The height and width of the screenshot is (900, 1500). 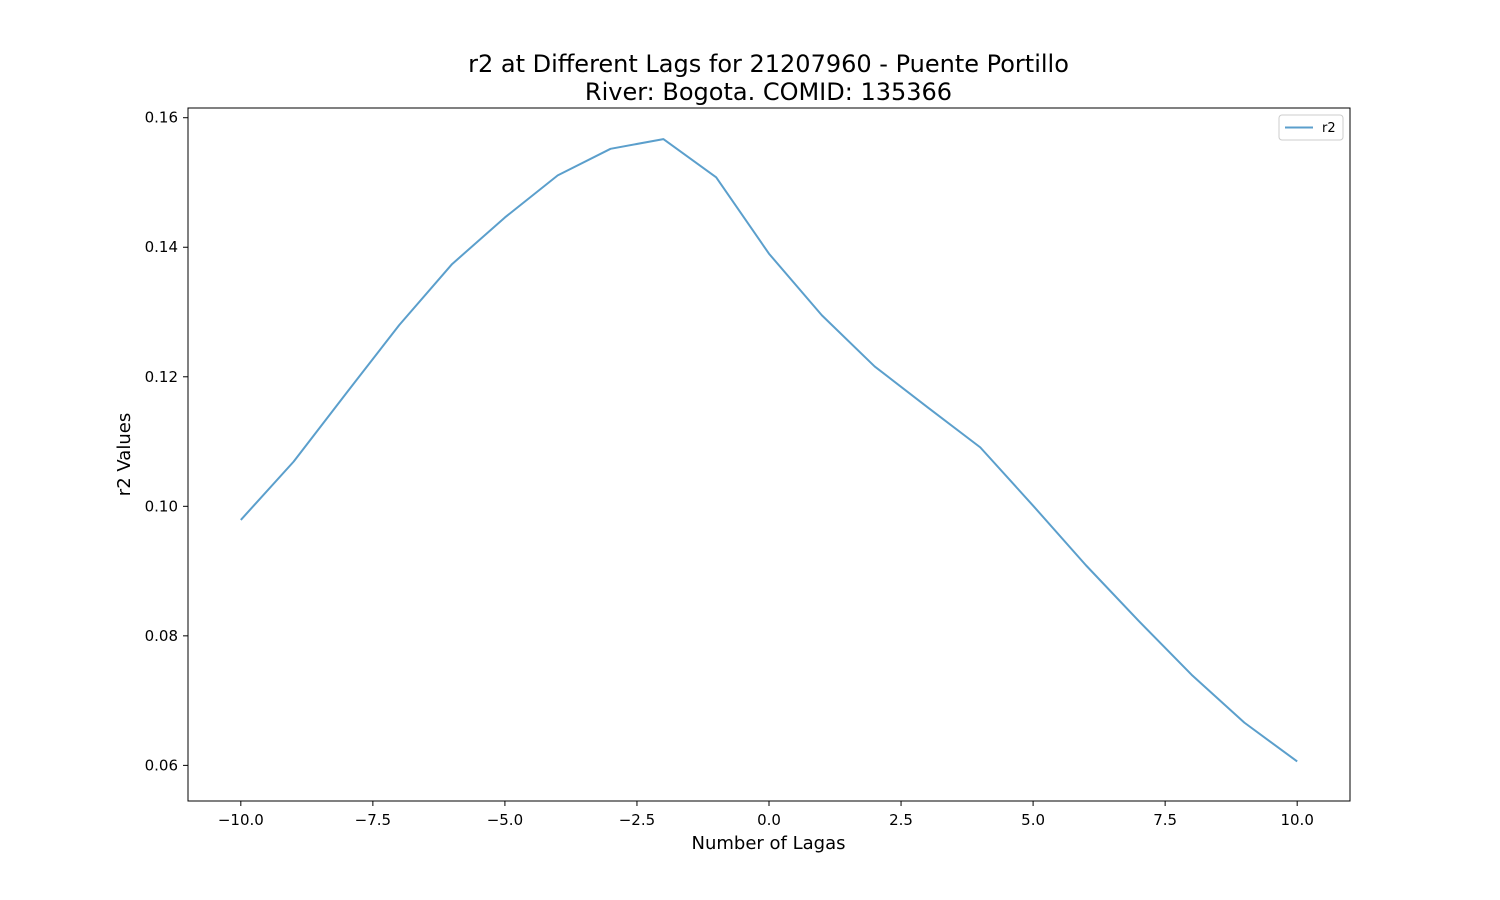 What do you see at coordinates (124, 454) in the screenshot?
I see `y-axis-label: r2 Values` at bounding box center [124, 454].